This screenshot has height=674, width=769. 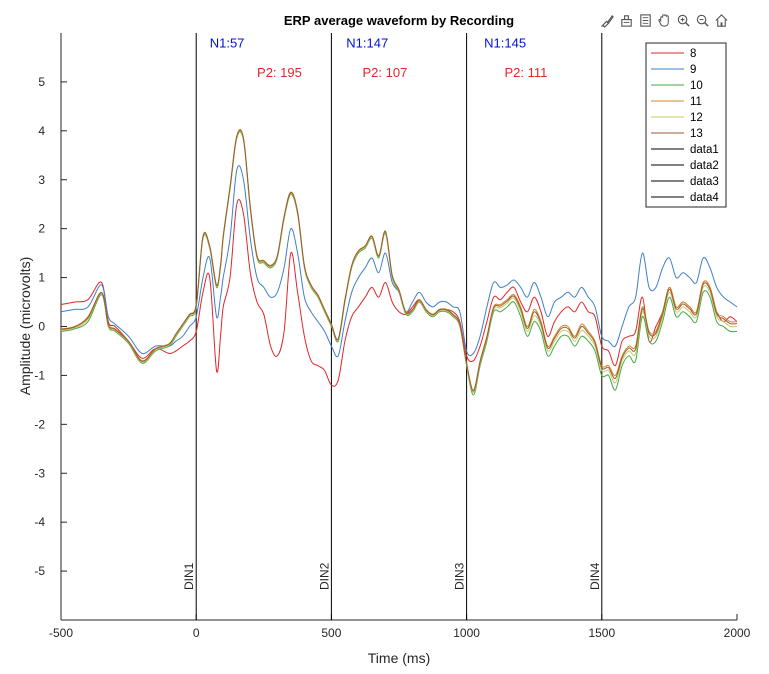 I want to click on home-icon, so click(x=721, y=20).